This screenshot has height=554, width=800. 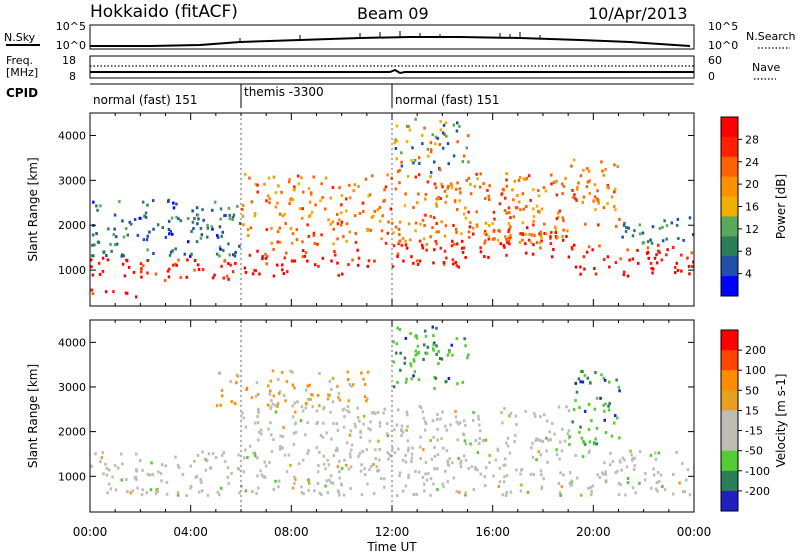 I want to click on nave-tick-bottom: 0, so click(x=711, y=76).